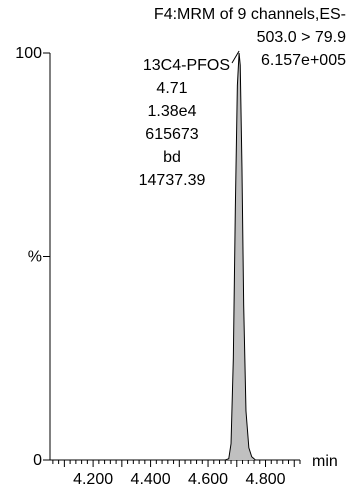 The image size is (353, 493). I want to click on peak-height: 1.38e4, so click(172, 111).